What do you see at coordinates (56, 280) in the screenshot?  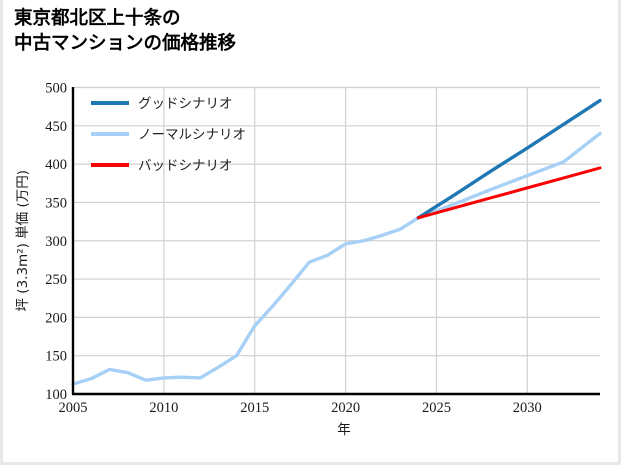 I see `y-tick-label: 250` at bounding box center [56, 280].